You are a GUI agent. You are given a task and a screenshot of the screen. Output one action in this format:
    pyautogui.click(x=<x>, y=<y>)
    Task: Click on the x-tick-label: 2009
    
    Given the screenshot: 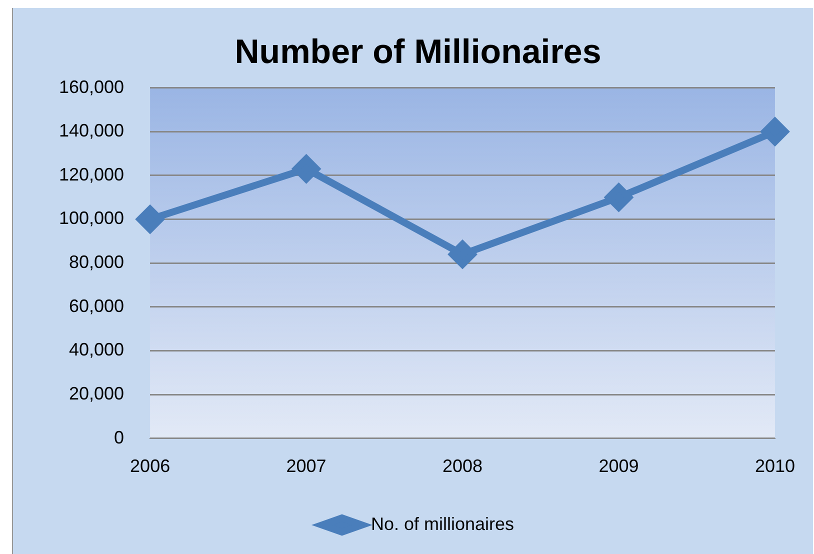 What is the action you would take?
    pyautogui.click(x=618, y=466)
    